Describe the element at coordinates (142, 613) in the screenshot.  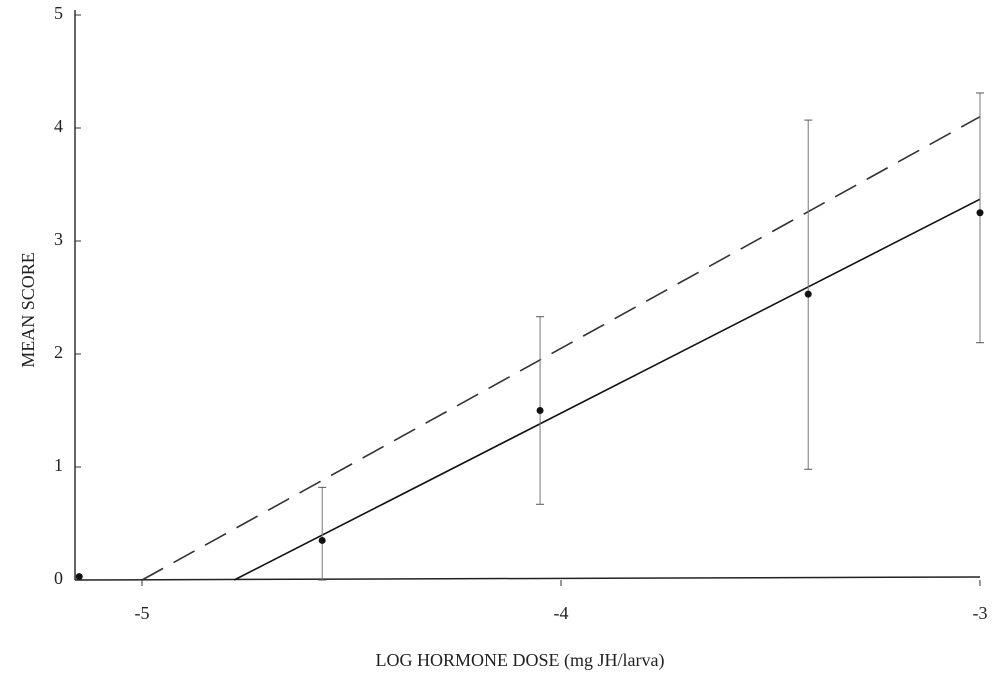
I see `x-tick-label: -5` at that location.